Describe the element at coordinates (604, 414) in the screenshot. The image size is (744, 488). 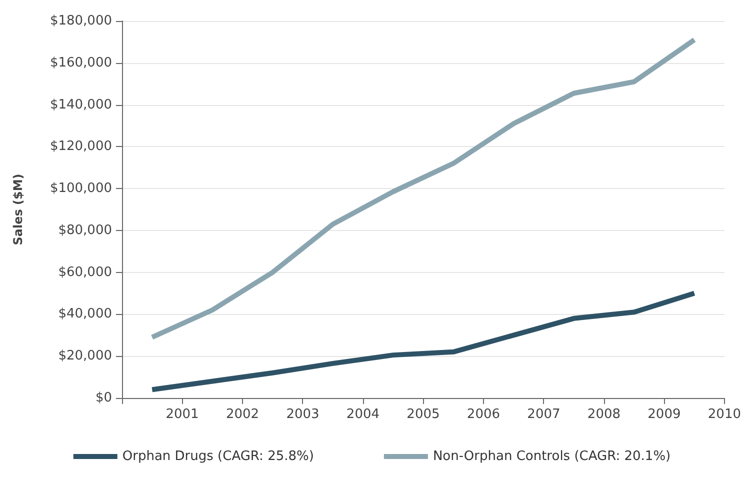
I see `x-tick-label: 2008` at that location.